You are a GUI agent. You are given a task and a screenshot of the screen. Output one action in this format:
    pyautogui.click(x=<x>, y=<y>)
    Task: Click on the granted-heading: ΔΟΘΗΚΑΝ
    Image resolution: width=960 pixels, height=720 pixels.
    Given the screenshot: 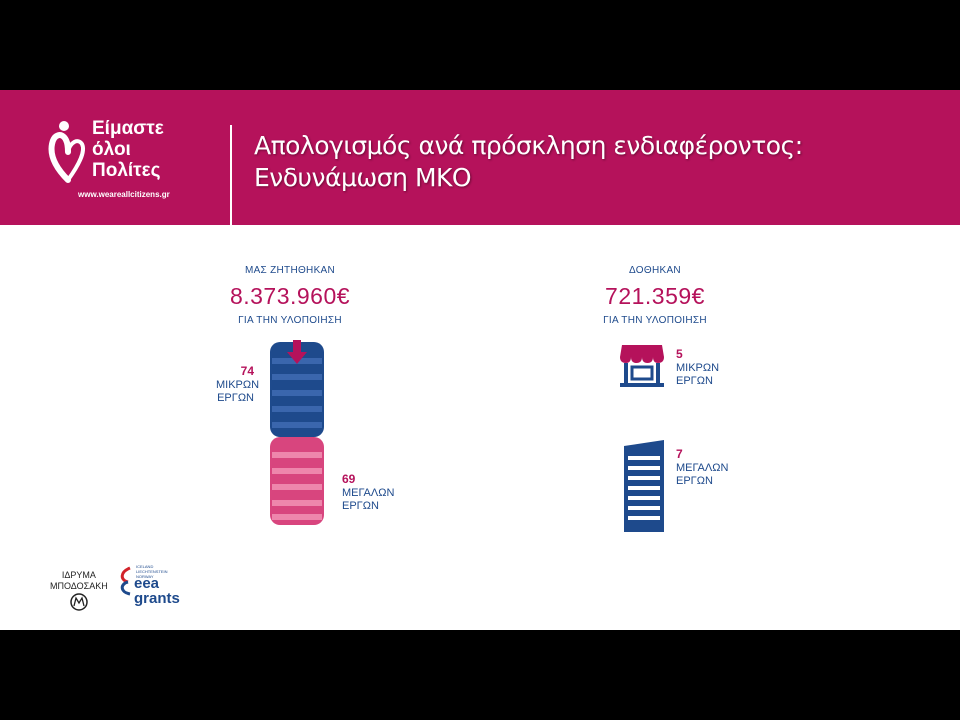 What is the action you would take?
    pyautogui.click(x=655, y=270)
    